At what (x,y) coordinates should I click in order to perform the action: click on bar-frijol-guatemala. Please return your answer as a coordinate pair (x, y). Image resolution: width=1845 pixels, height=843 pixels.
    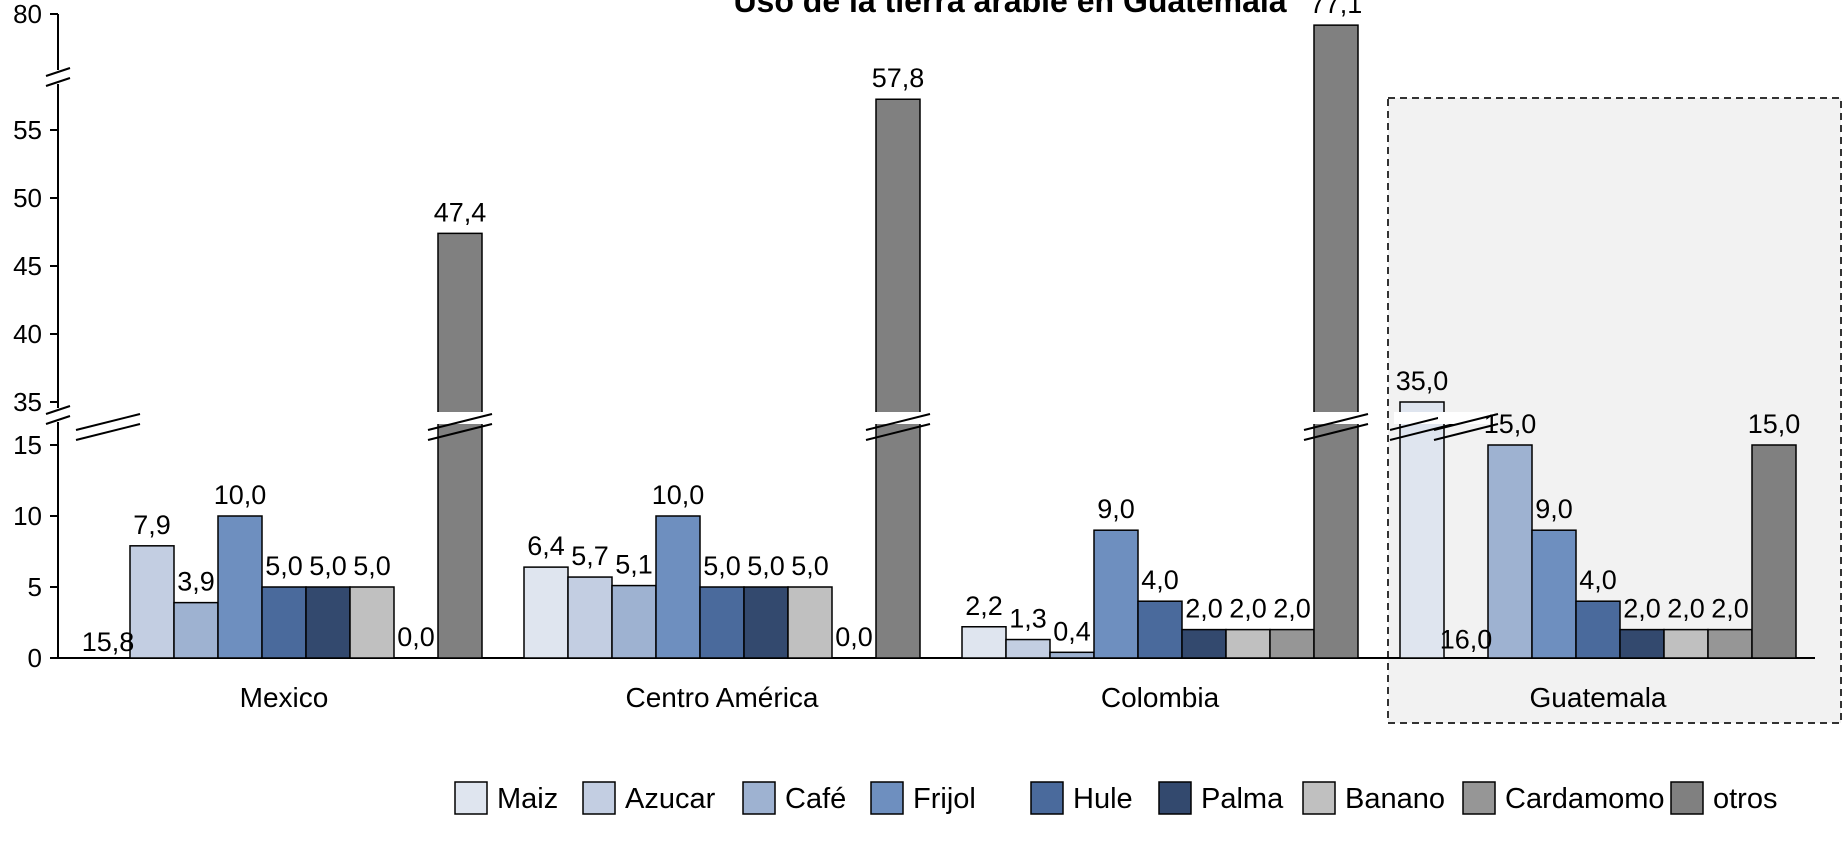
    Looking at the image, I should click on (1554, 594).